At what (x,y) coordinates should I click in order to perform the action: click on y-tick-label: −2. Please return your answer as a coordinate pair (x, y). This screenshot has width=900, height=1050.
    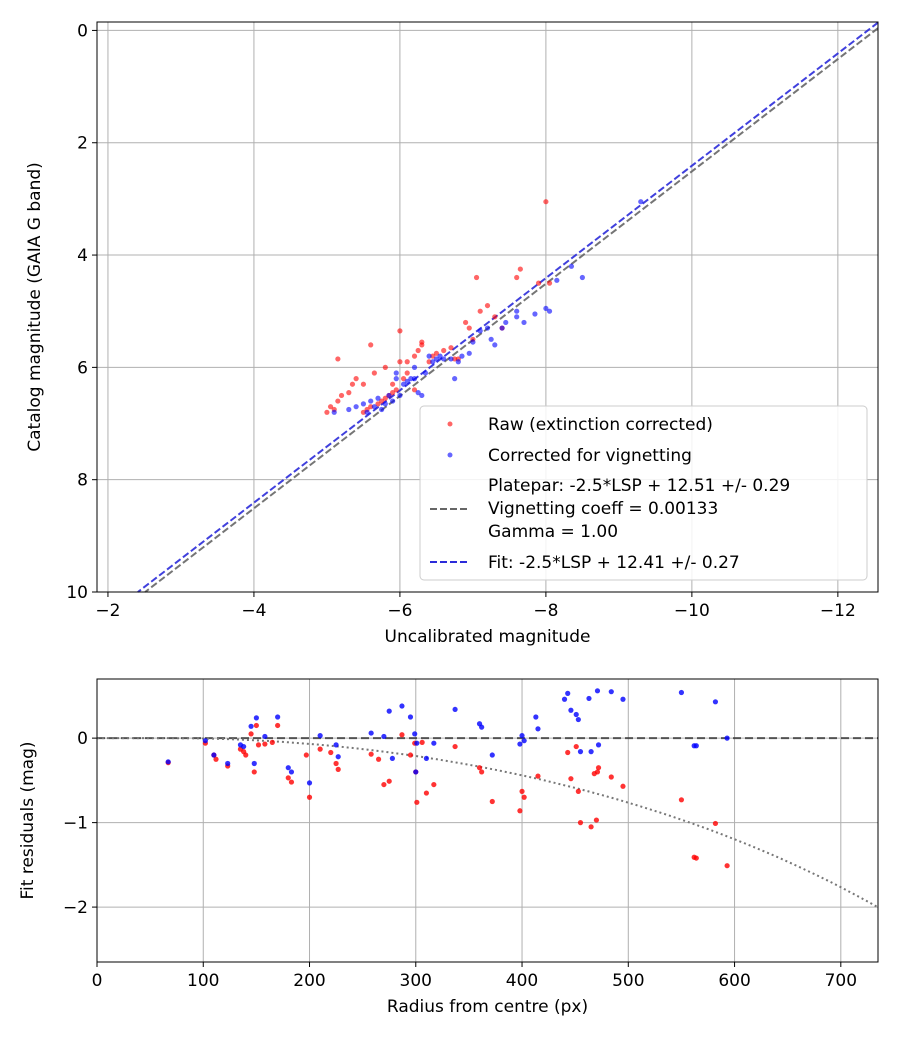
    Looking at the image, I should click on (75, 908).